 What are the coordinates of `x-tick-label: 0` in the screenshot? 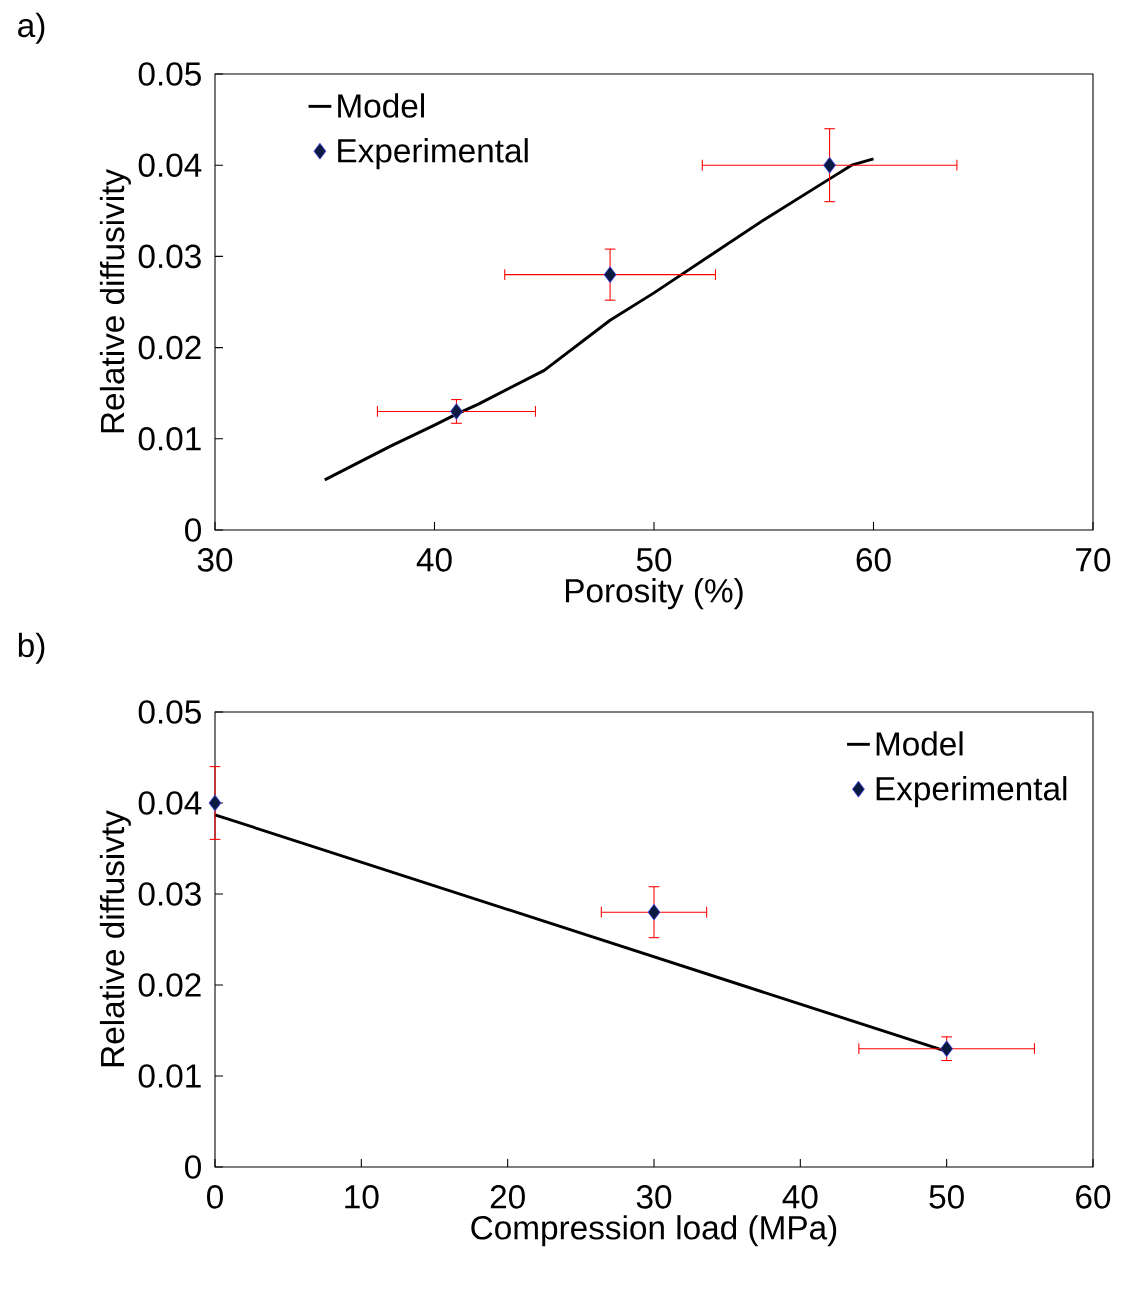 It's located at (215, 1197).